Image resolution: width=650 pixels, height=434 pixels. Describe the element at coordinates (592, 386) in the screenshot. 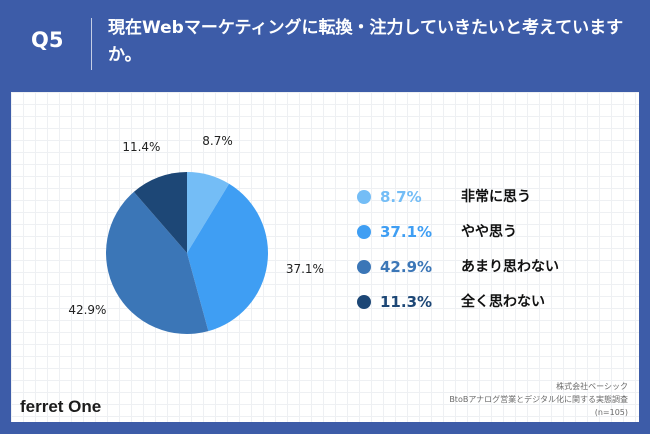

I see `source-line: 株式会社ベーシック` at that location.